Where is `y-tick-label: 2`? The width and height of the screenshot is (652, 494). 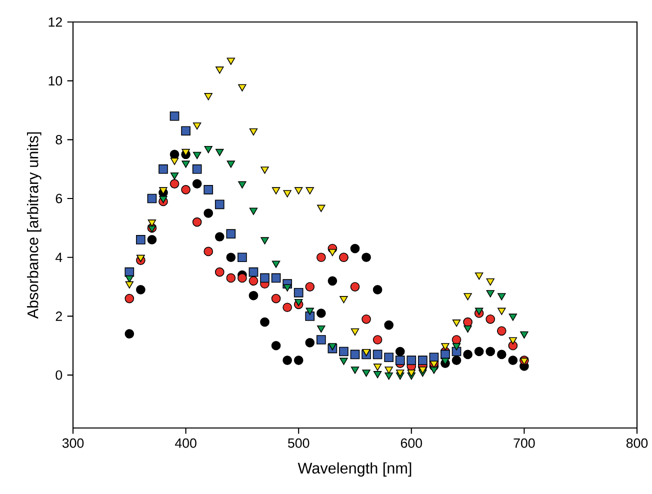
y-tick-label: 2 is located at coordinates (59, 316).